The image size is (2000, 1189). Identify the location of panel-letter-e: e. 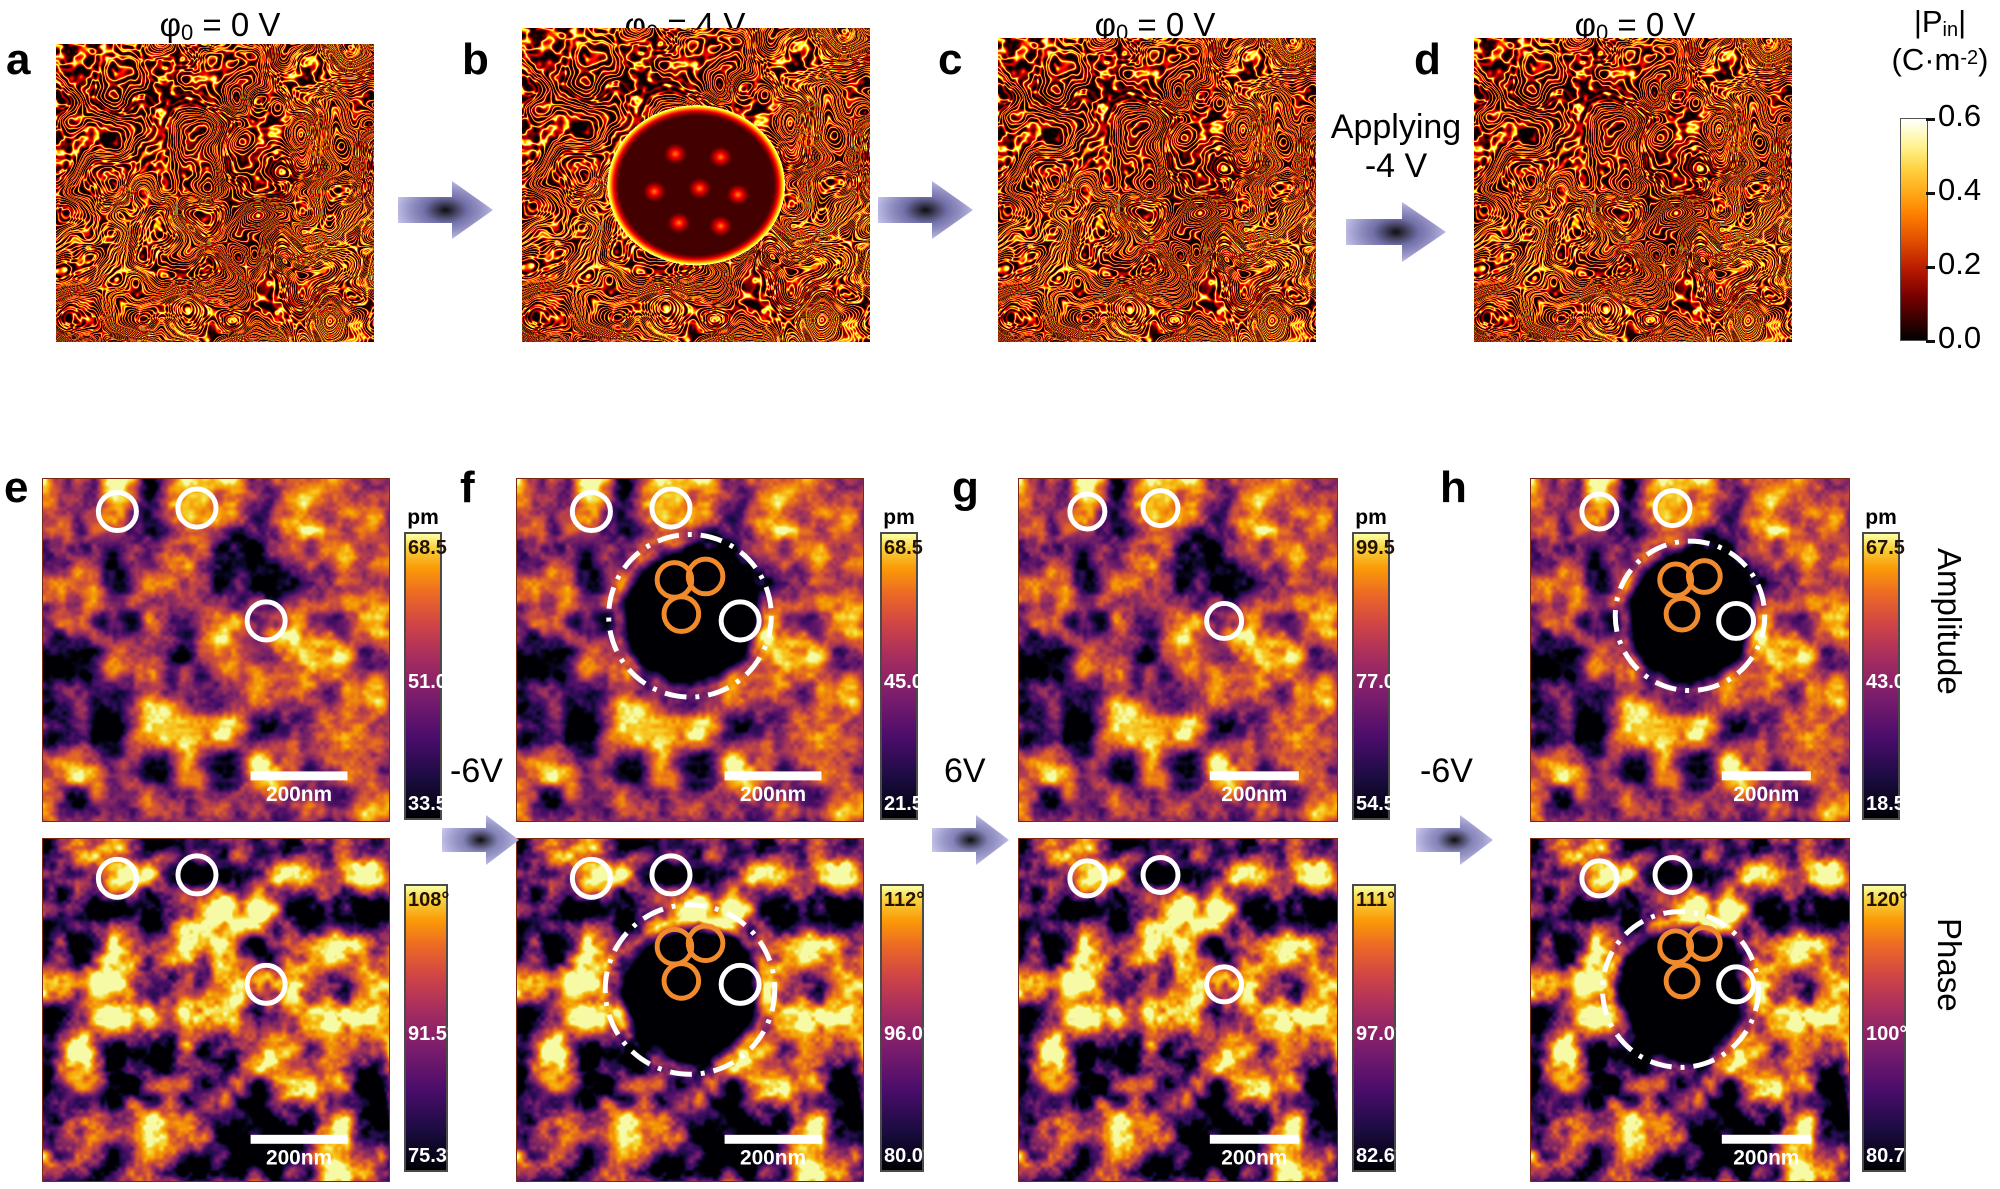
(16, 487).